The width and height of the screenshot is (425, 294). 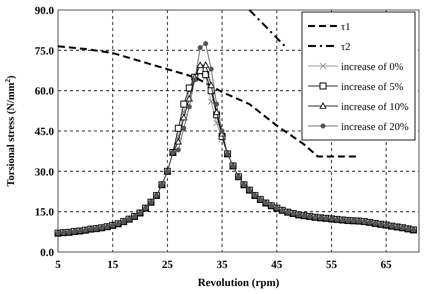 I want to click on x-tick-label: 55, so click(x=332, y=265).